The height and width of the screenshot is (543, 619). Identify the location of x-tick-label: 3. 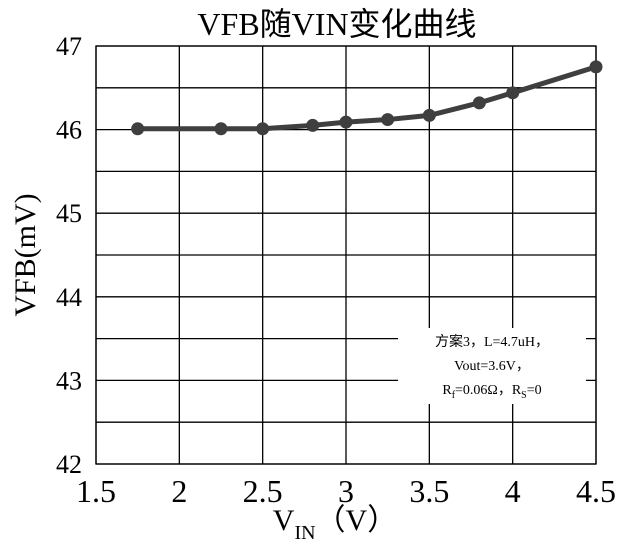
(346, 491).